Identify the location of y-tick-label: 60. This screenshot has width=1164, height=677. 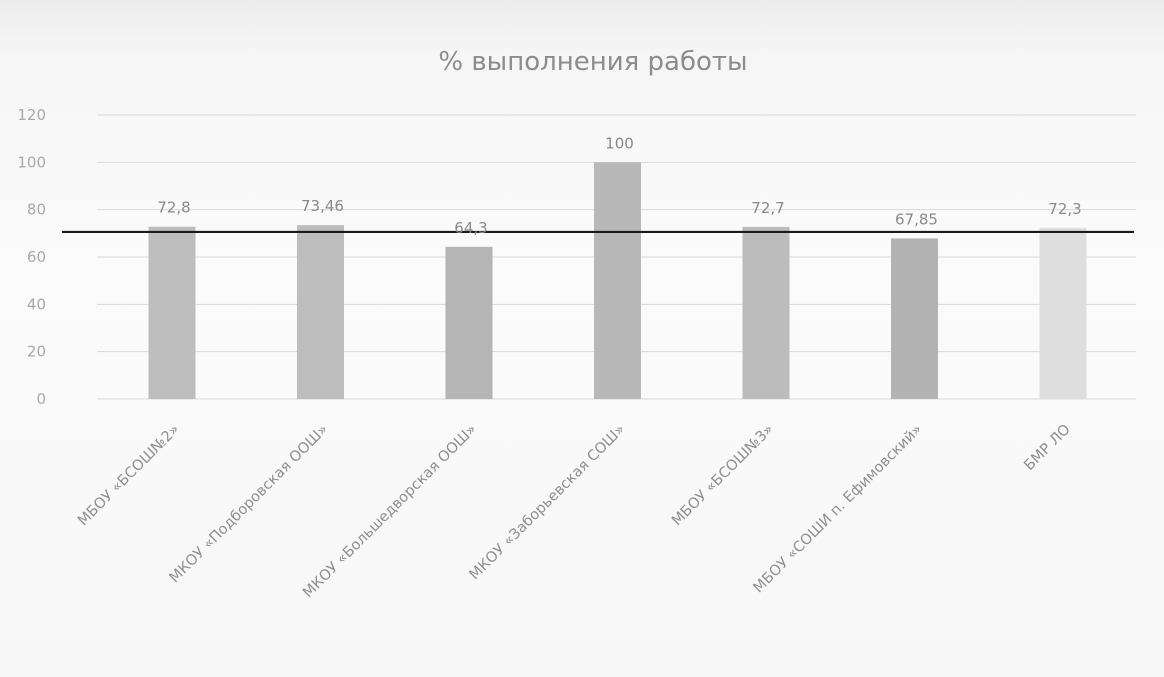
(36, 257).